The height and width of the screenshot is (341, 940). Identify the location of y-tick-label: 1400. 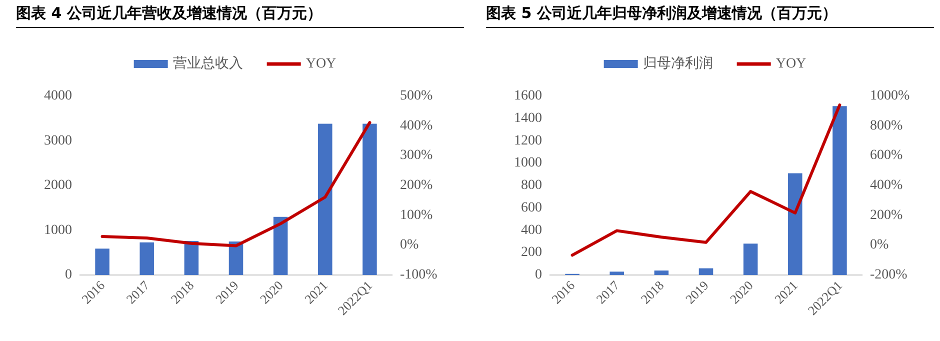
(528, 118).